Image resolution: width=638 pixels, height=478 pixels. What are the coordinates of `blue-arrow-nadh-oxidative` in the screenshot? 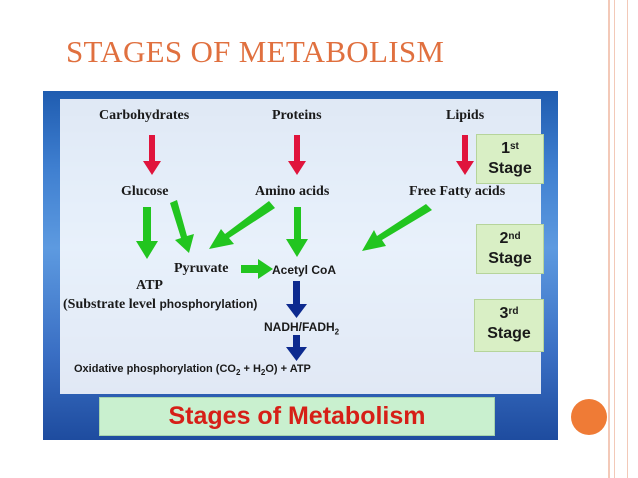 It's located at (296, 348).